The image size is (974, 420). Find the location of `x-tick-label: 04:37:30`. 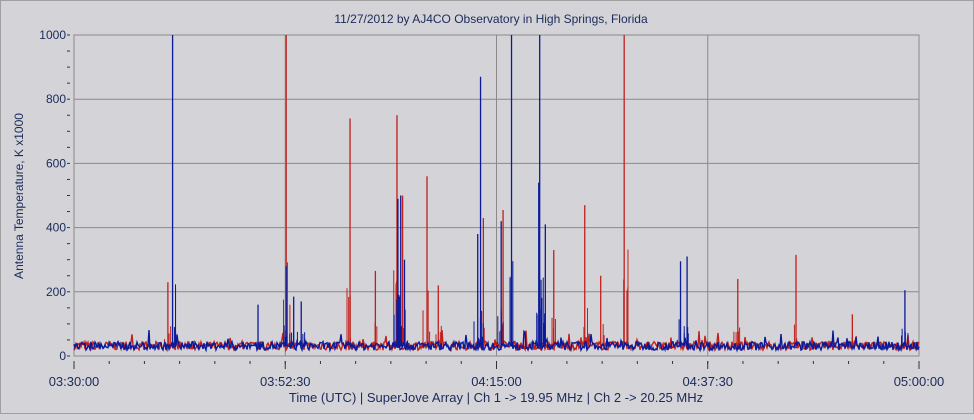

x-tick-label: 04:37:30 is located at coordinates (707, 381).